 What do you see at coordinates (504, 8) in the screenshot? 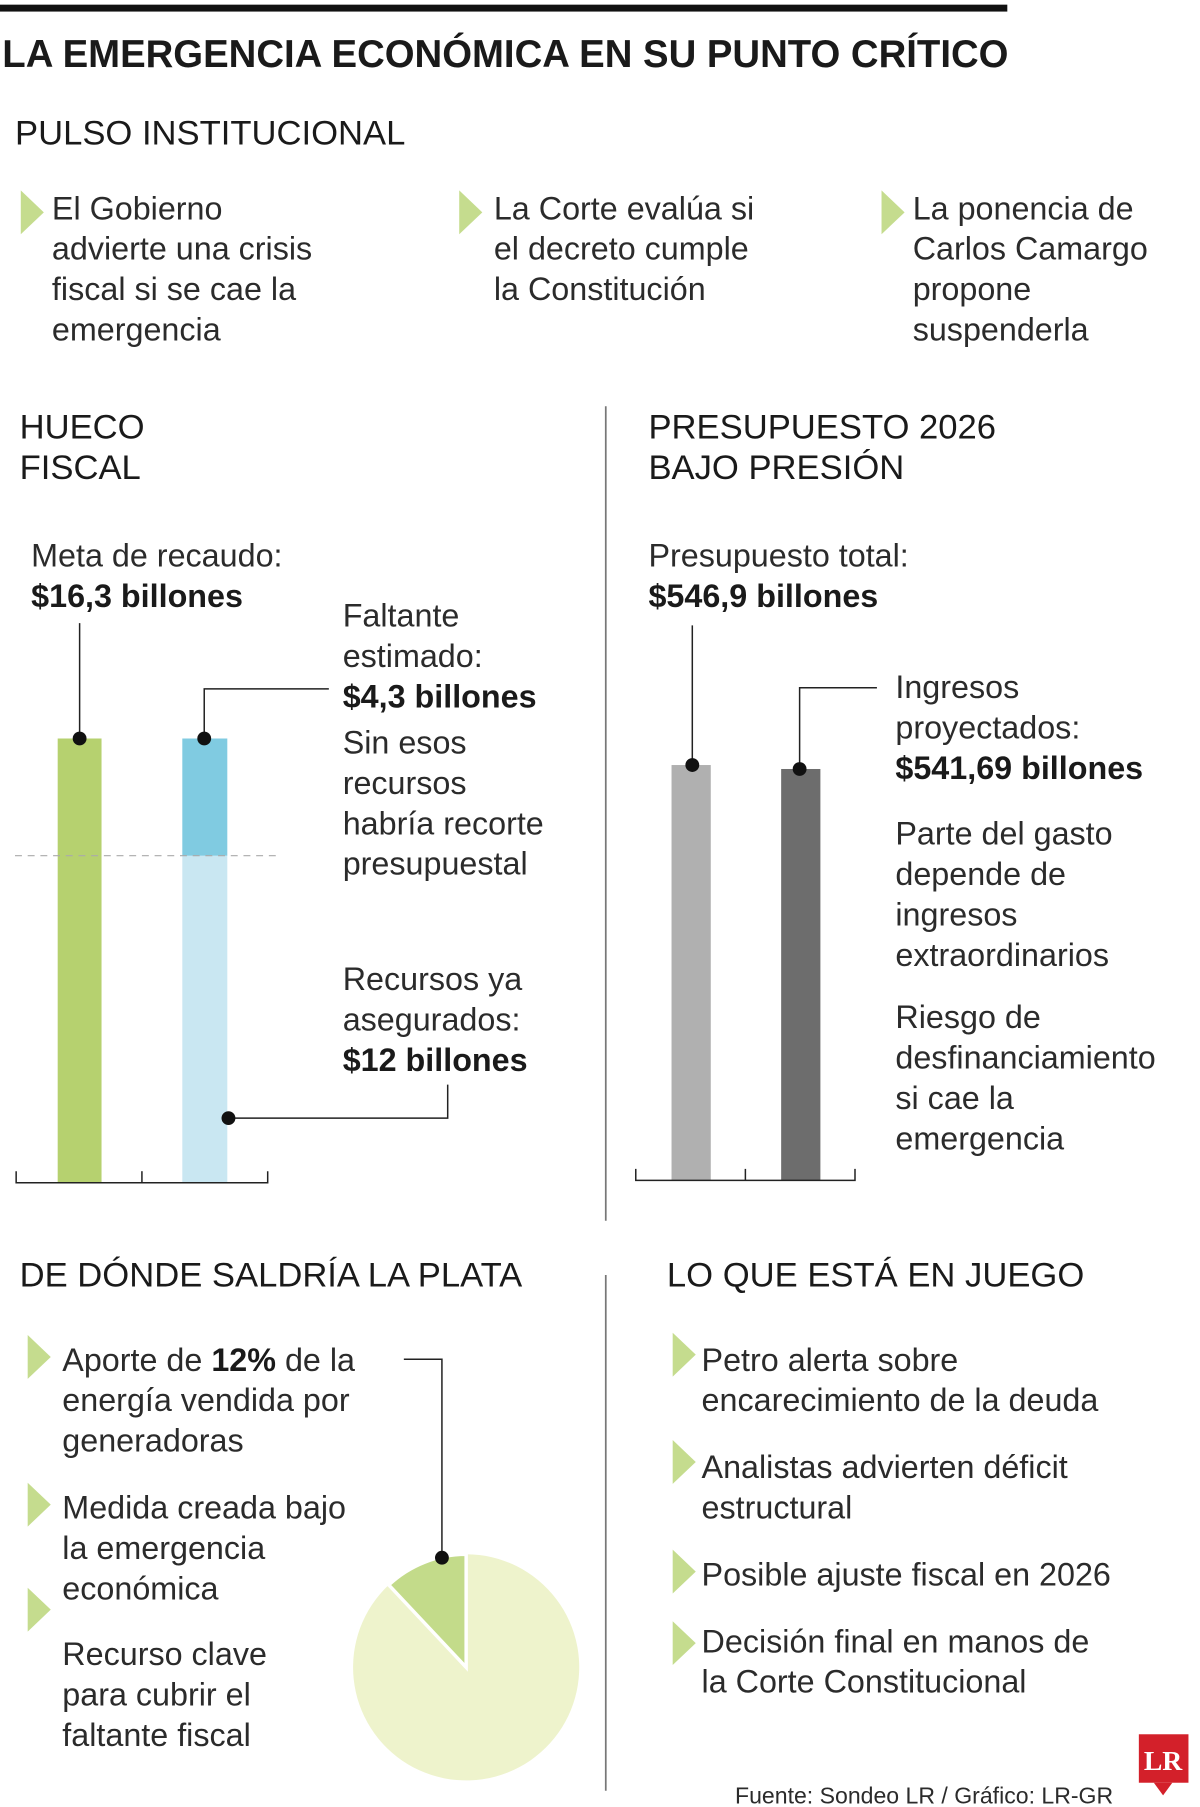
I see `top-rule` at bounding box center [504, 8].